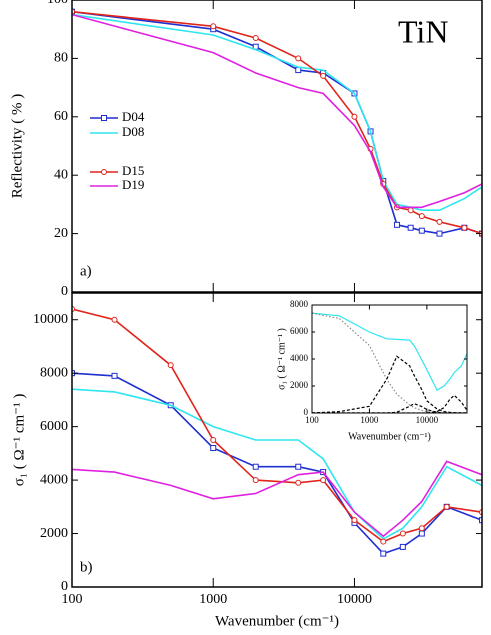 The image size is (491, 635). Describe the element at coordinates (17, 146) in the screenshot. I see `y-axis-label: Reflectivity ( % )` at that location.